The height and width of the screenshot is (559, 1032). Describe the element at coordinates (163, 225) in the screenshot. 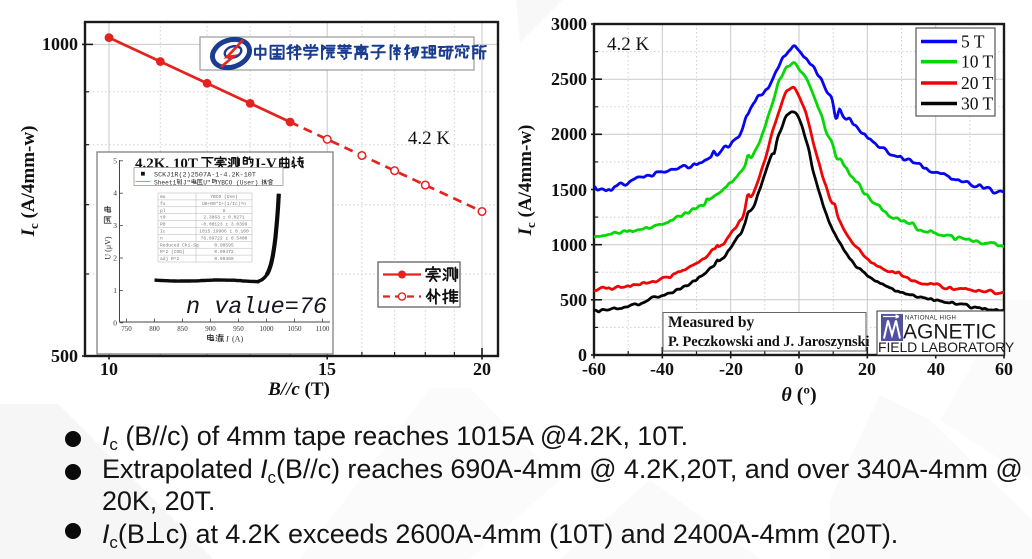

I see `svg-text: R0` at that location.